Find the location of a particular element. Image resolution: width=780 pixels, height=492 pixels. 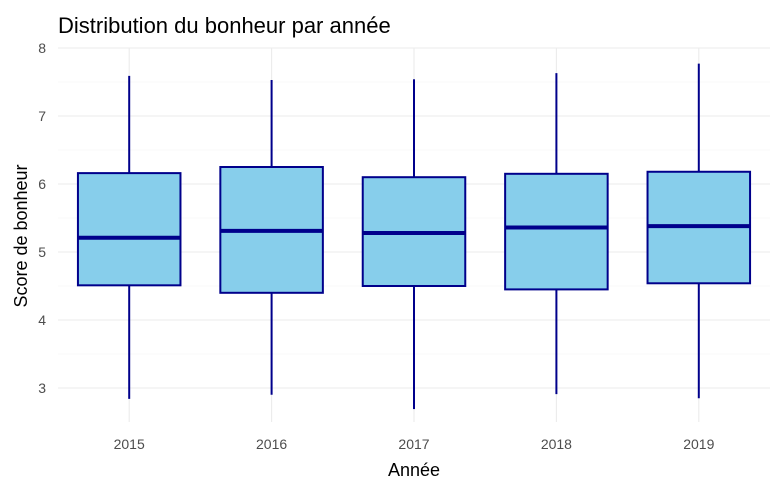

y-tick-label: 4 is located at coordinates (42, 320).